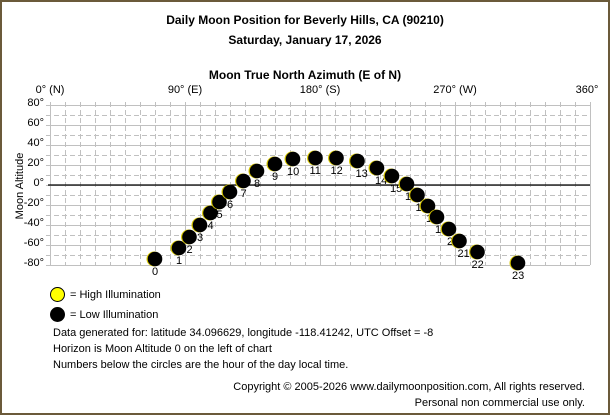 This screenshot has height=415, width=610. I want to click on low-illumination-swatch-icon, so click(57, 314).